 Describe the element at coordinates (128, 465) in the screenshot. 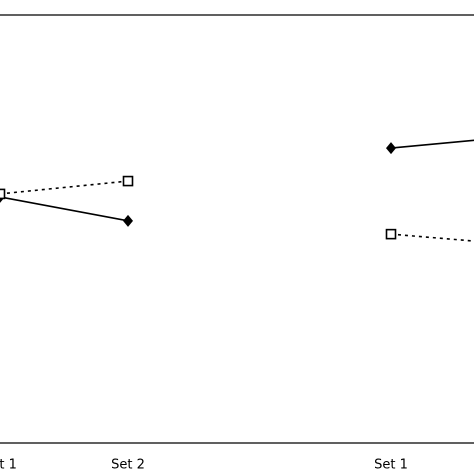

I see `x-tick-label: Set 2` at that location.